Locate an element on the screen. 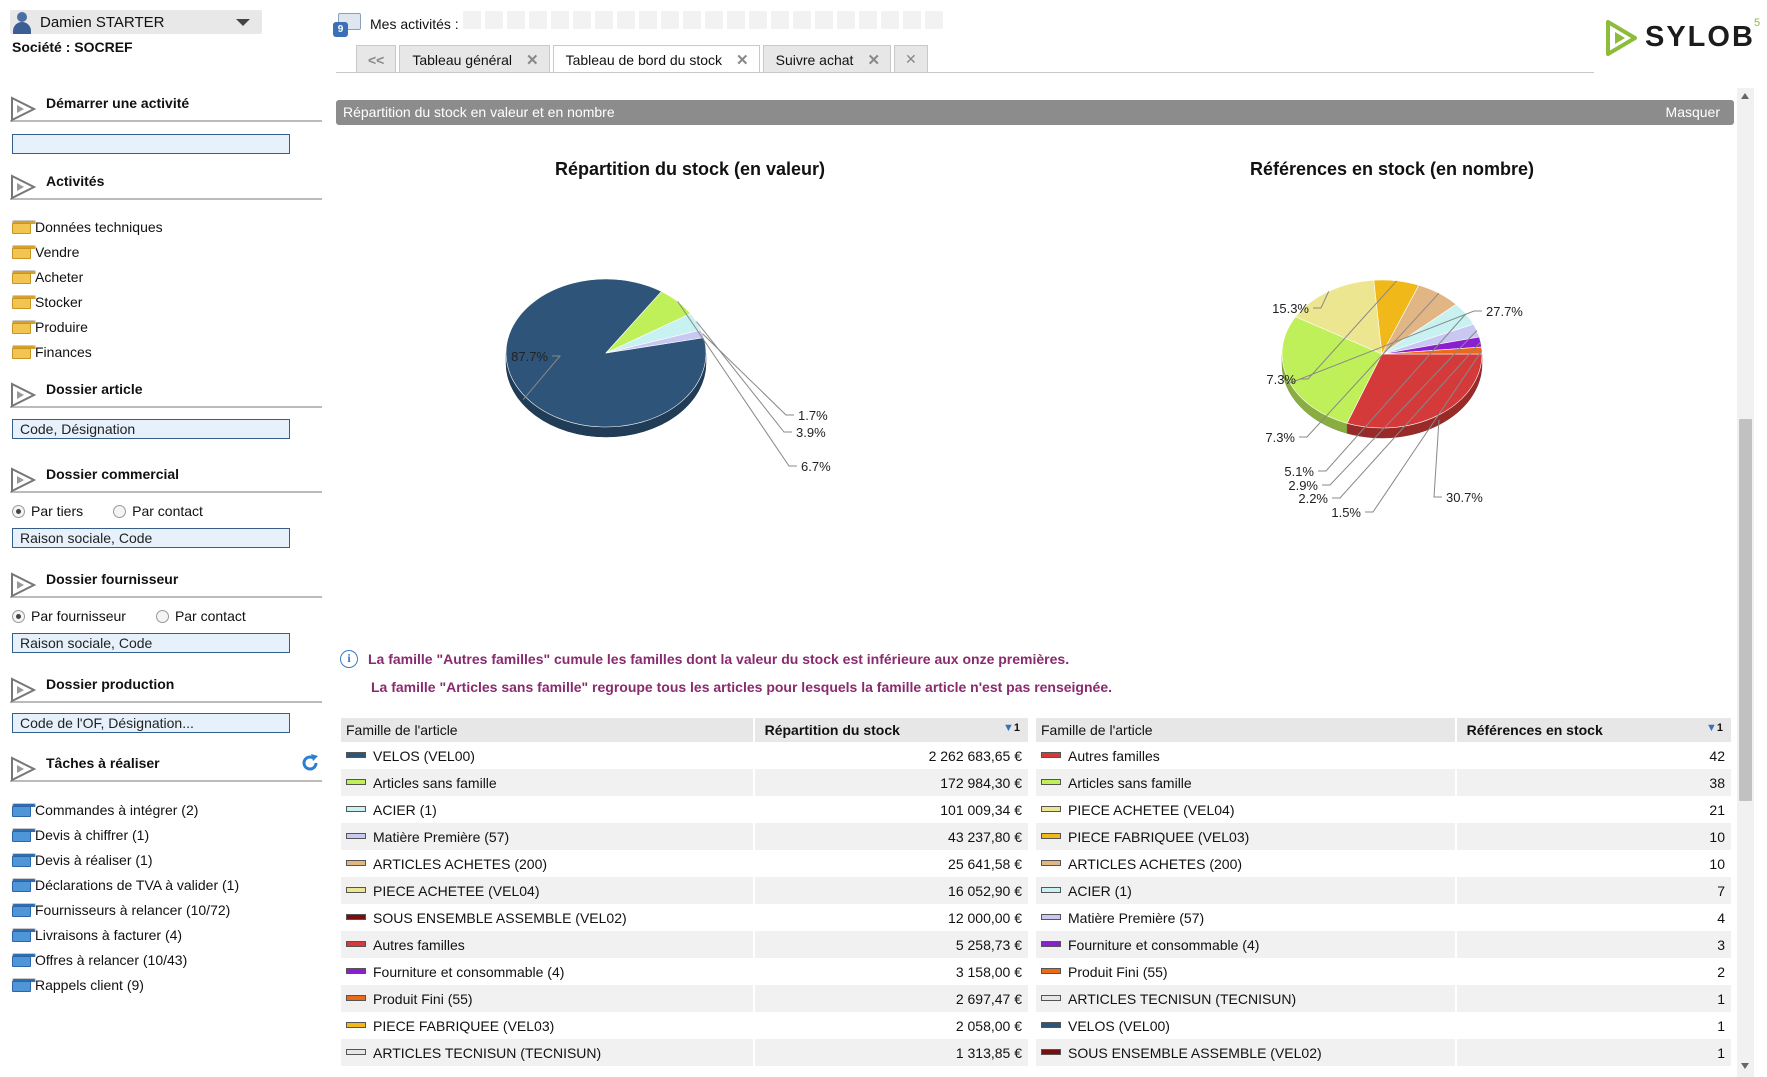 The image size is (1767, 1077). info-icon: i is located at coordinates (349, 659).